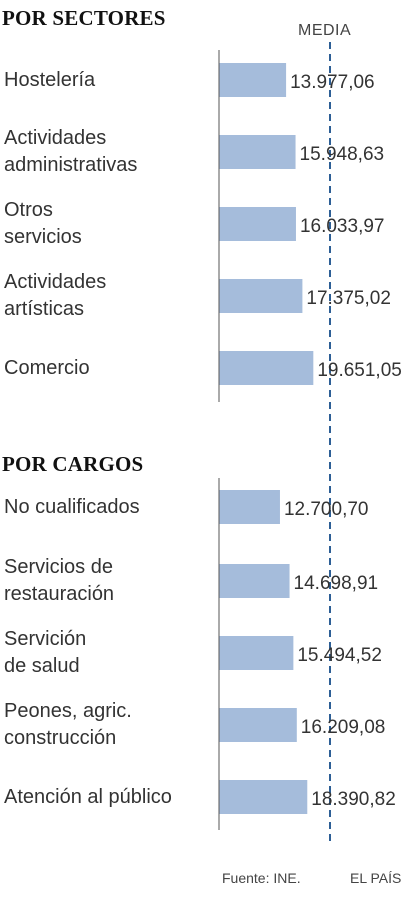  What do you see at coordinates (71, 151) in the screenshot?
I see `category-label-0-1: Actividades administrativas` at bounding box center [71, 151].